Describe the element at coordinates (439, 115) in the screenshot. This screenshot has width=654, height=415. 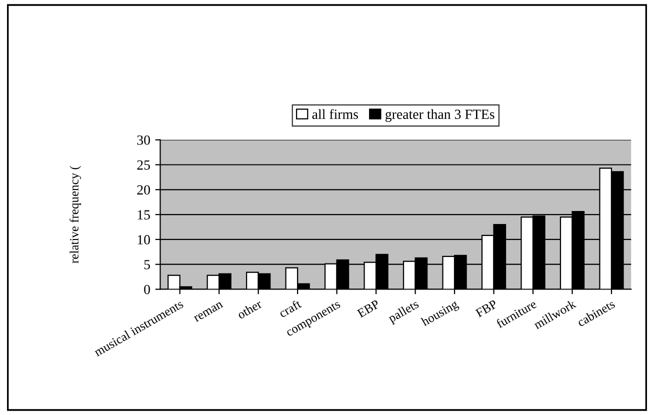
I see `legend-label: greater than 3 FTEs` at that location.